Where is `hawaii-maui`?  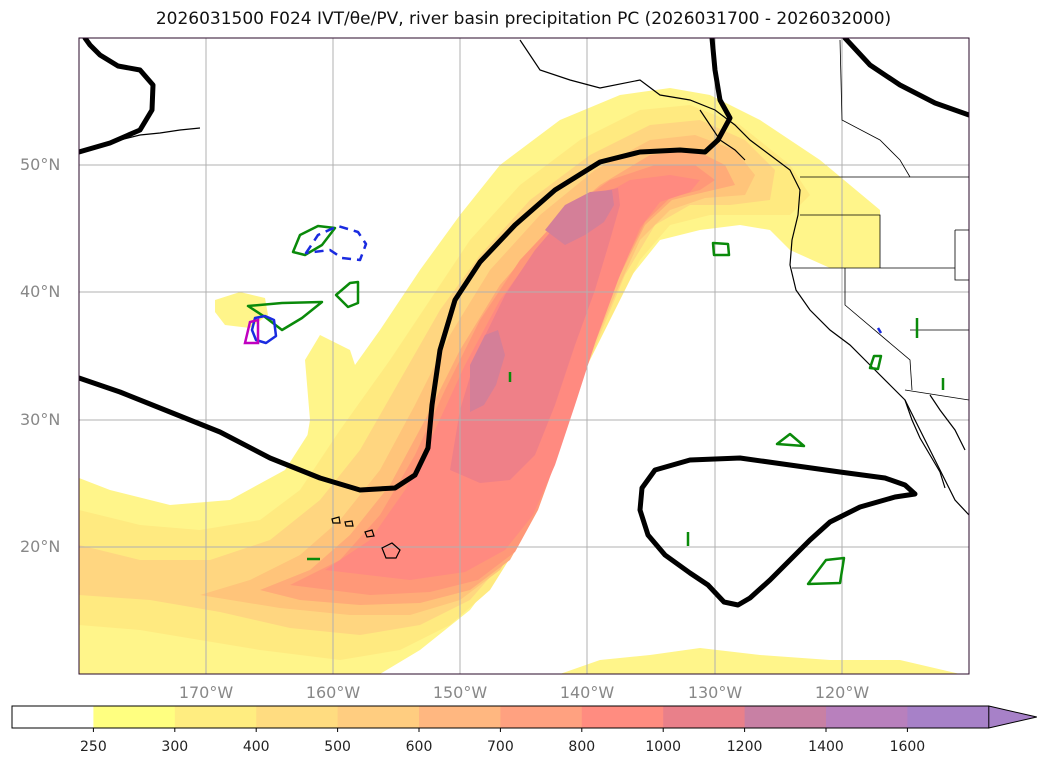 hawaii-maui is located at coordinates (369, 533).